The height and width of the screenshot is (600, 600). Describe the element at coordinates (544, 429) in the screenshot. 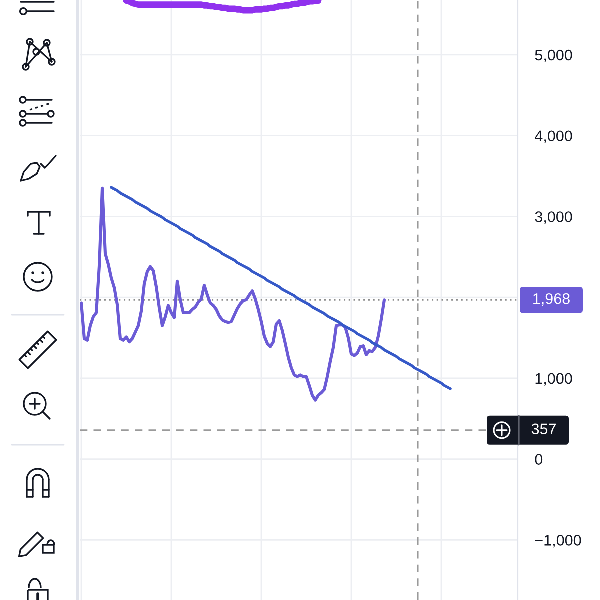

I see `ref-line-label: 357` at that location.